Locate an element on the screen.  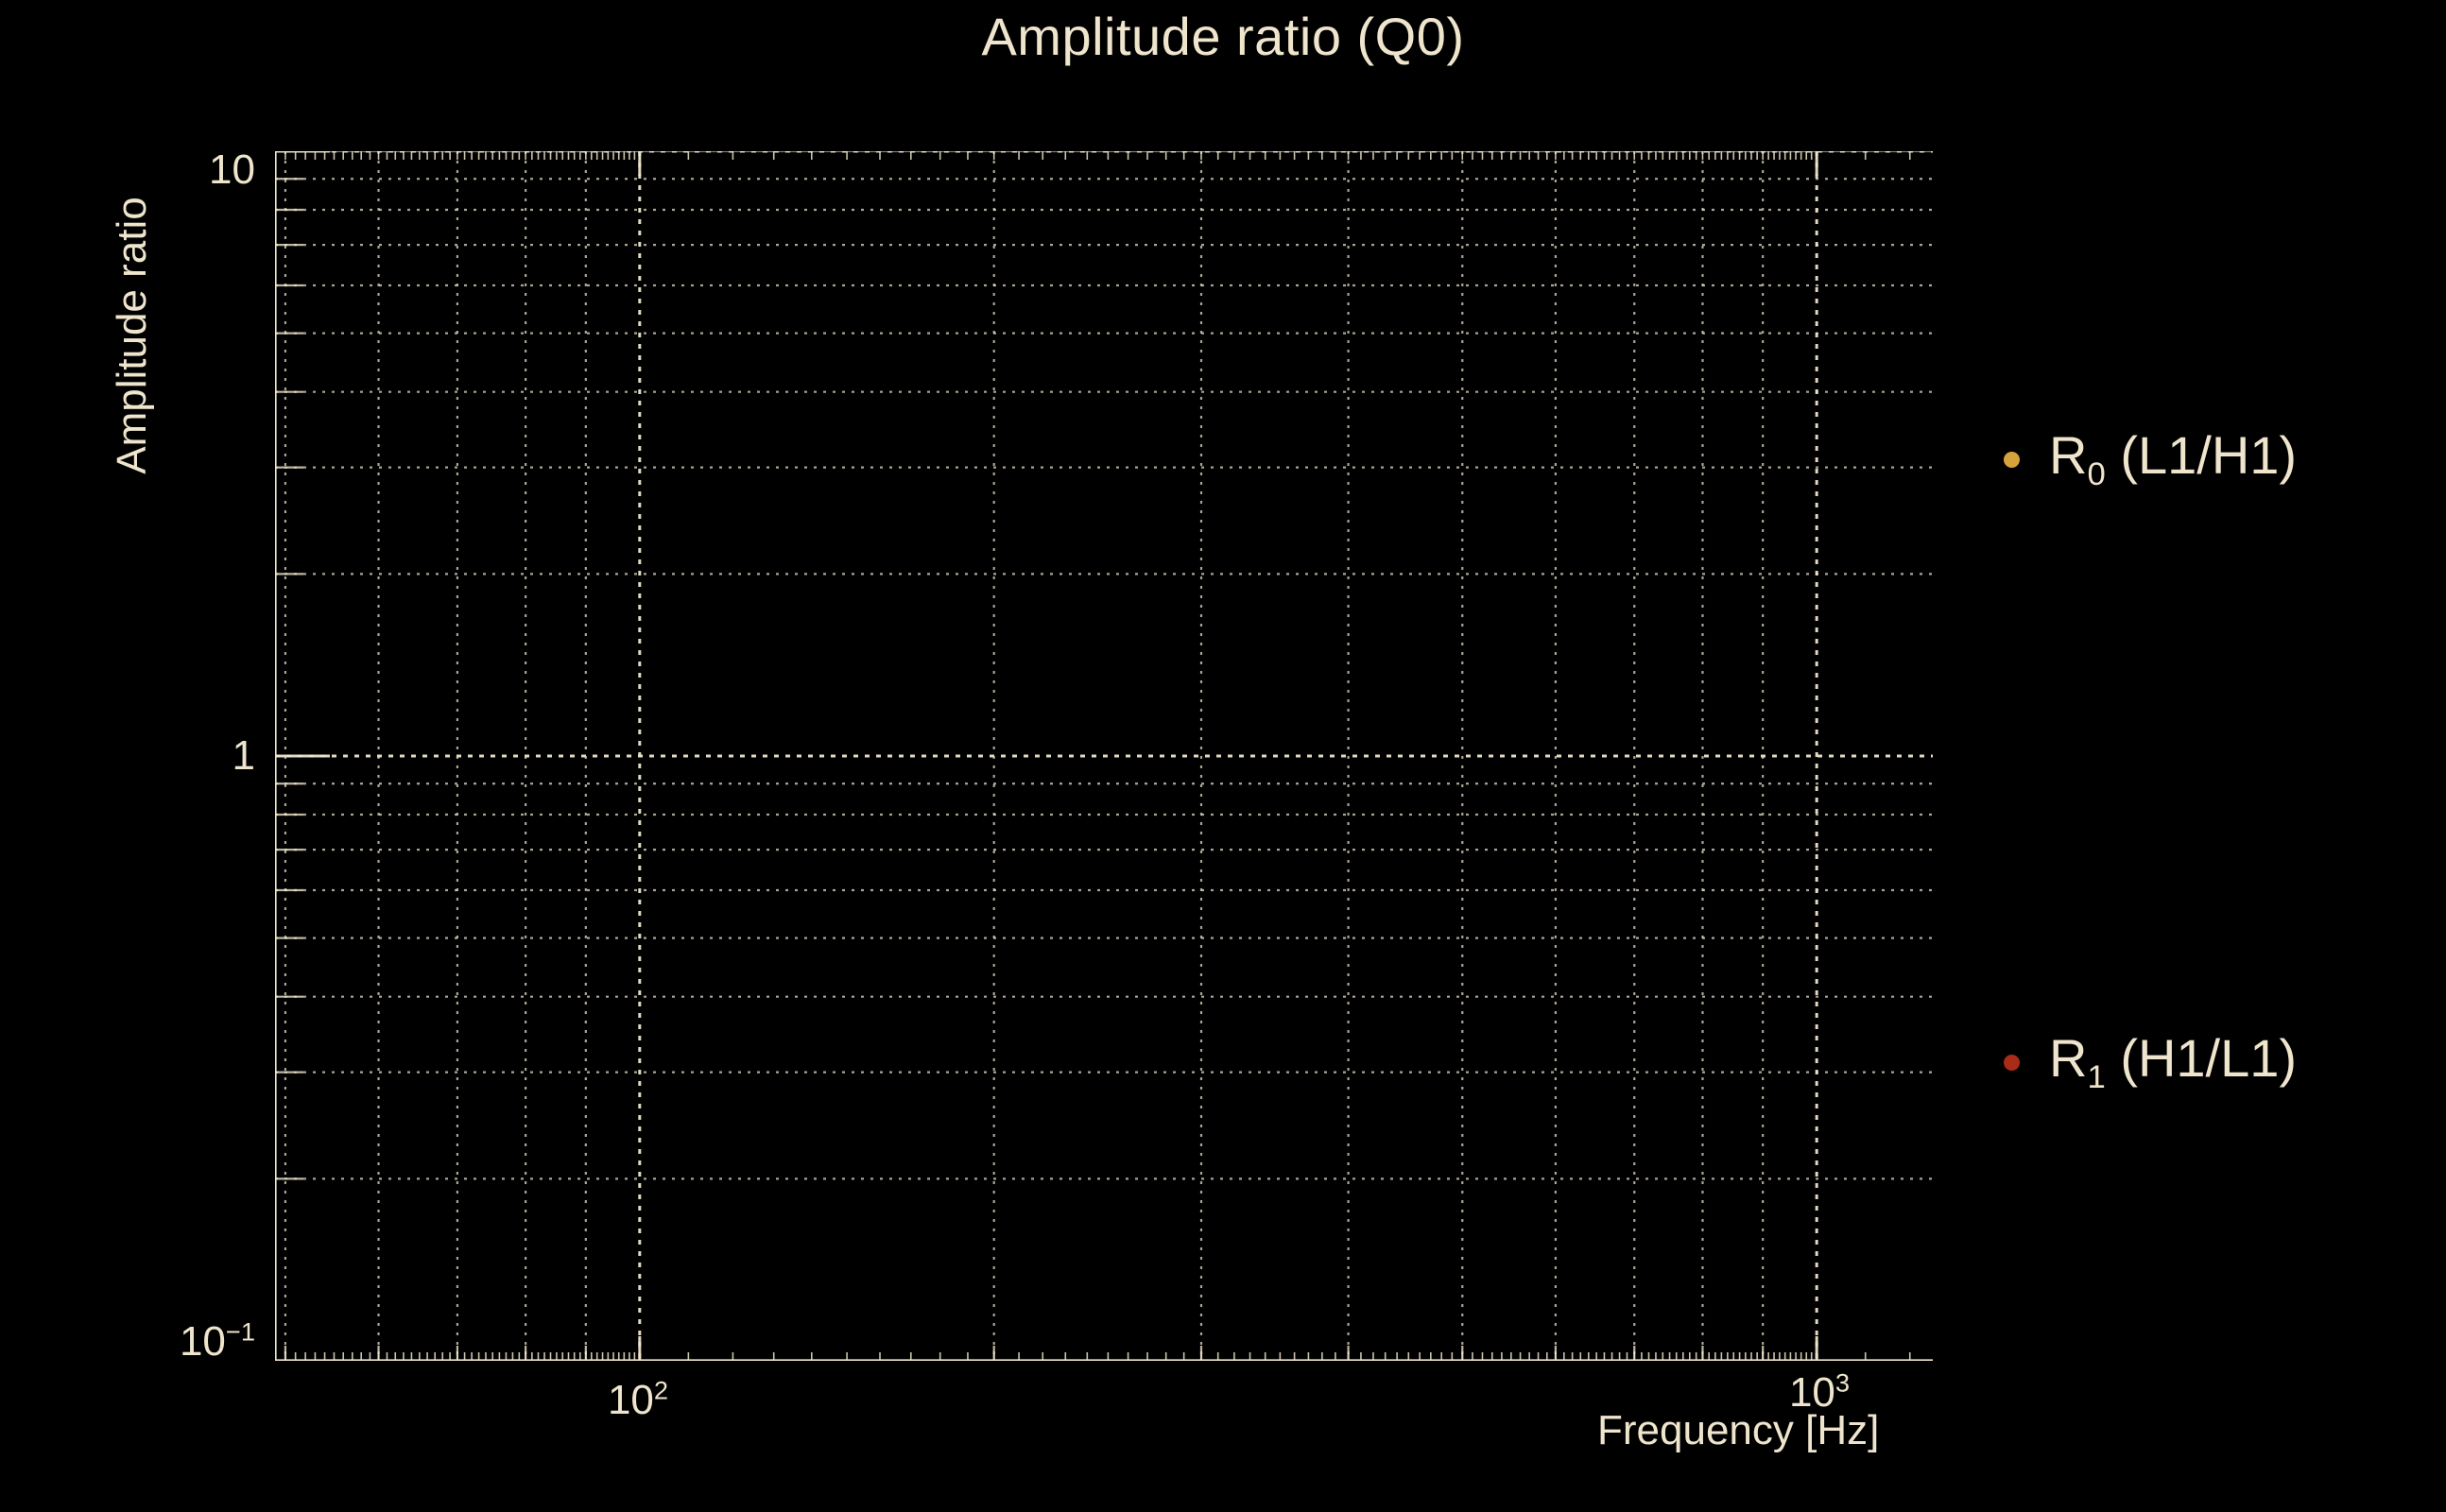
chart-title: Amplitude ratio (Q0) is located at coordinates (1223, 36).